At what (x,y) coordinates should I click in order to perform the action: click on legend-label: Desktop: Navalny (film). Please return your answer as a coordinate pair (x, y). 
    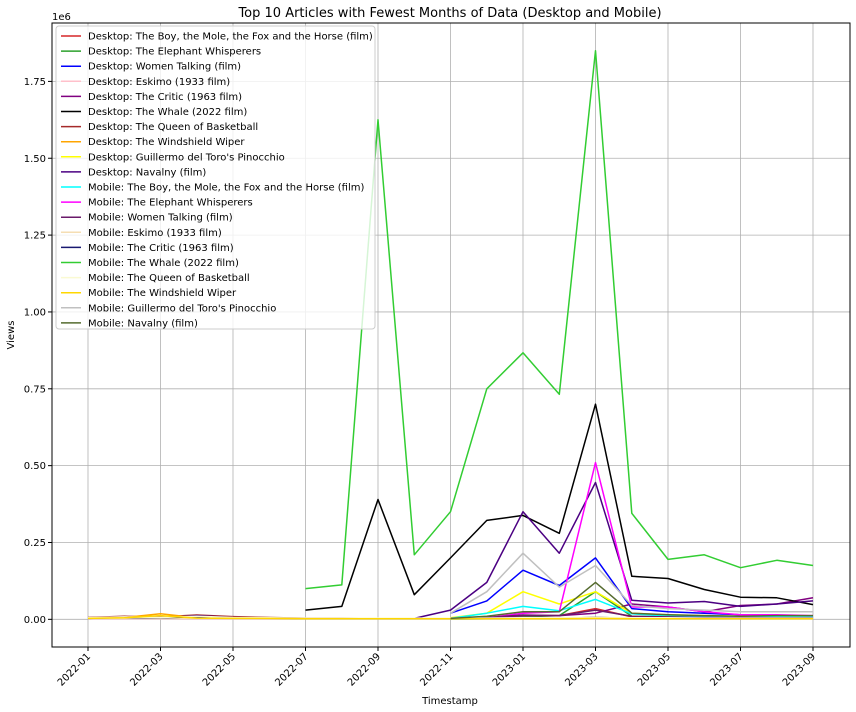
    Looking at the image, I should click on (147, 172).